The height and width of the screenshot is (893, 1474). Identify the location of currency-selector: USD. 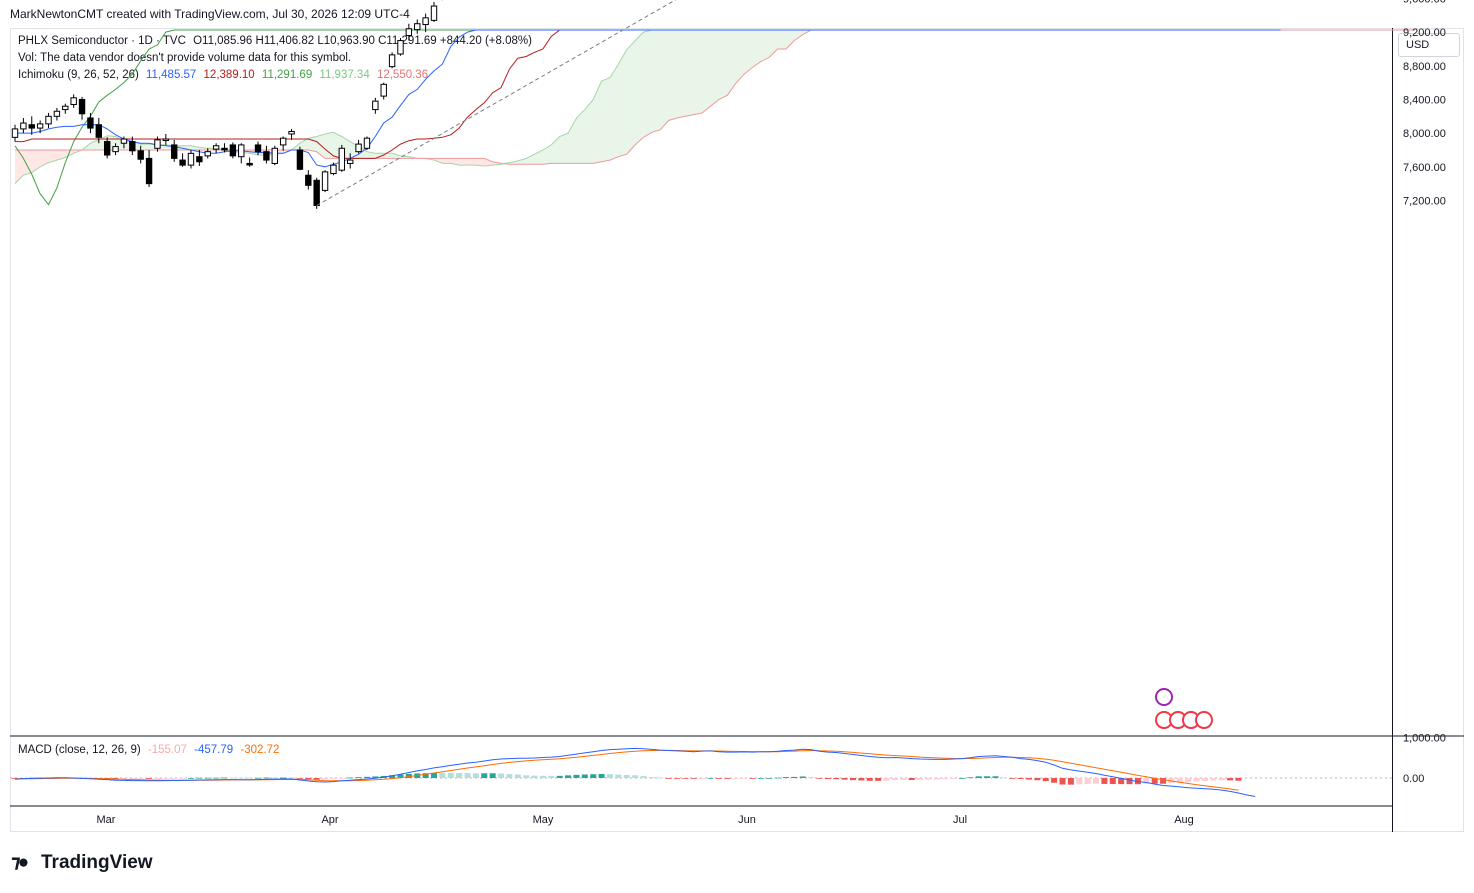
(1429, 45).